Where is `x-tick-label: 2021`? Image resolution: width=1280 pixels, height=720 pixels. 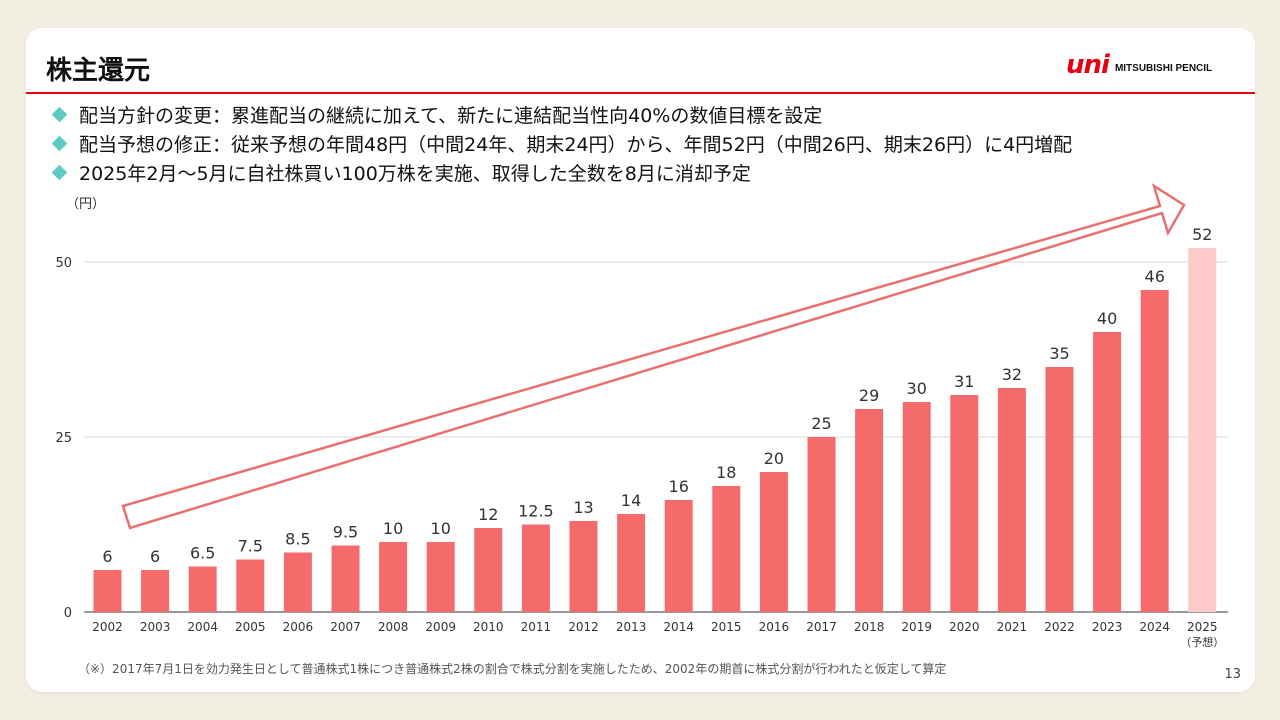
x-tick-label: 2021 is located at coordinates (1012, 627).